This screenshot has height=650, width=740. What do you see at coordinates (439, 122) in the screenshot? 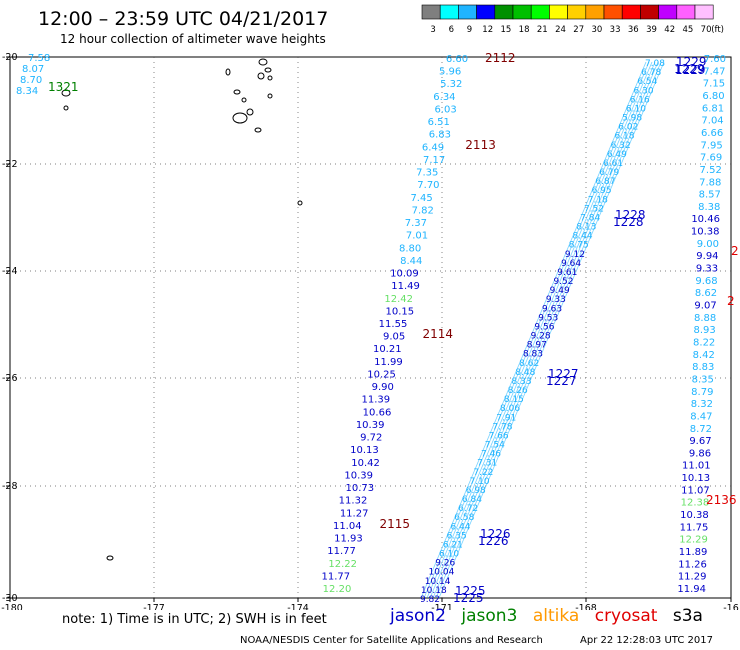
I see `swh-value: 6.51` at bounding box center [439, 122].